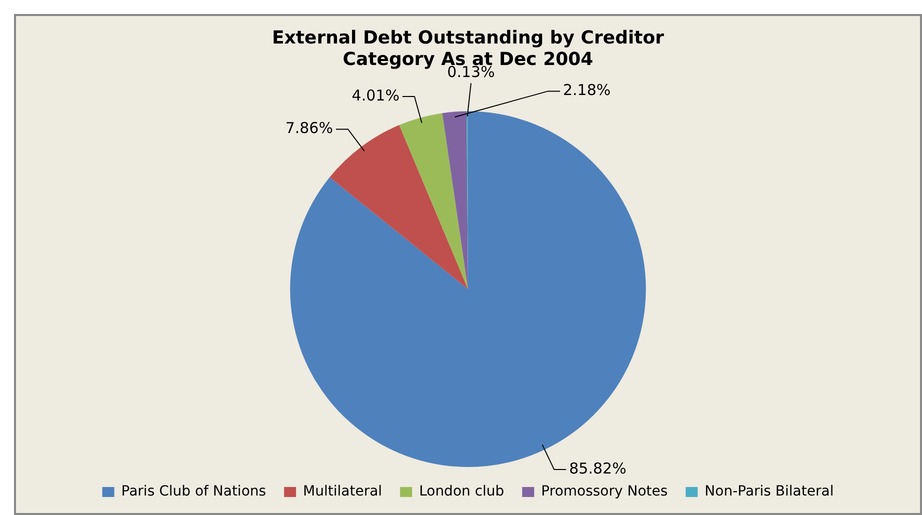  I want to click on legend-label: London club, so click(461, 492).